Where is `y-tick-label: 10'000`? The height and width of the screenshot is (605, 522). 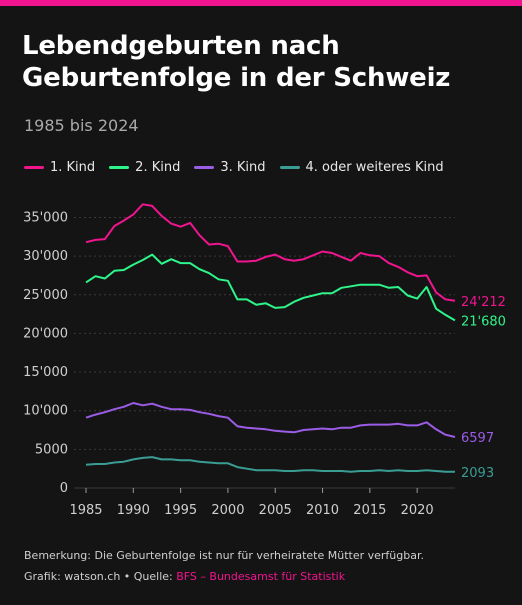
y-tick-label: 10'000 is located at coordinates (45, 411).